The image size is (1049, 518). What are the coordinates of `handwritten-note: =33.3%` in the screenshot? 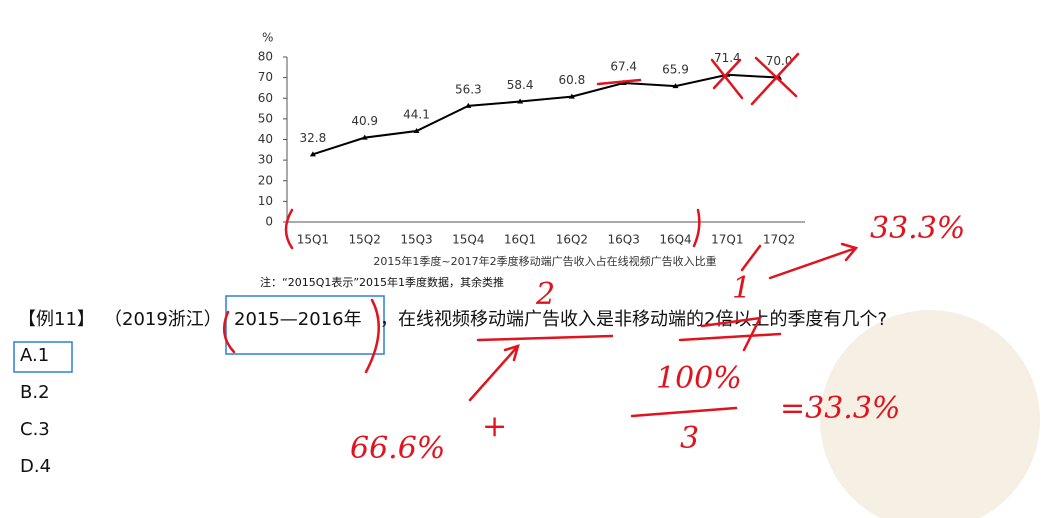 It's located at (840, 408).